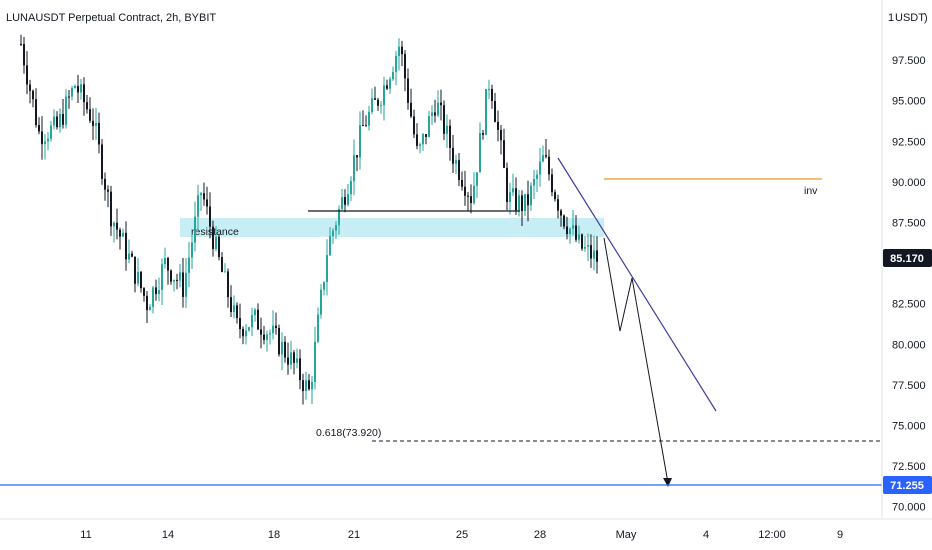  What do you see at coordinates (891, 18) in the screenshot?
I see `currency-badge-left: 1` at bounding box center [891, 18].